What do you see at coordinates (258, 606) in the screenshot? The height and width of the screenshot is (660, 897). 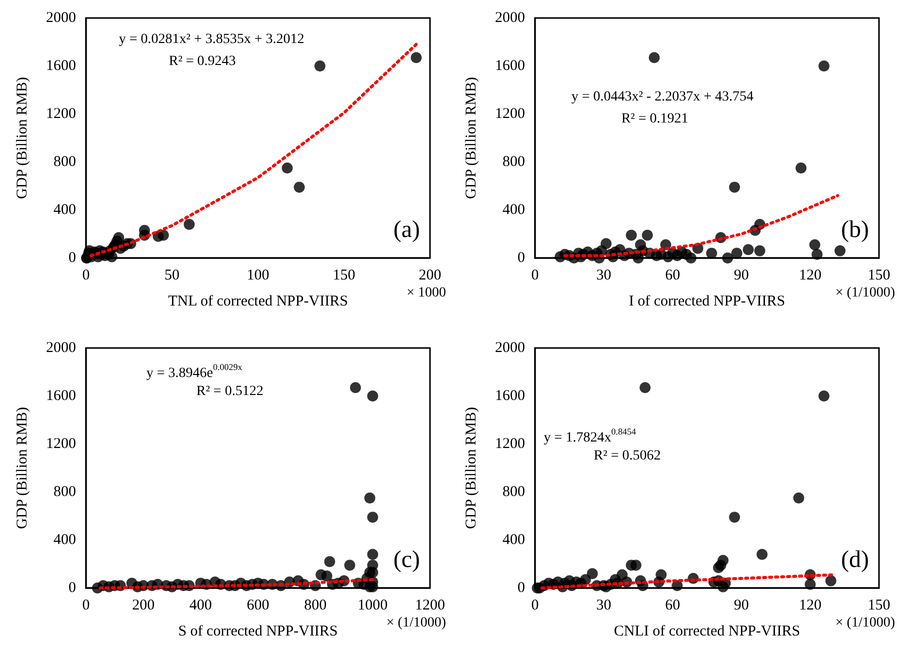 I see `x-tick-label: 600` at bounding box center [258, 606].